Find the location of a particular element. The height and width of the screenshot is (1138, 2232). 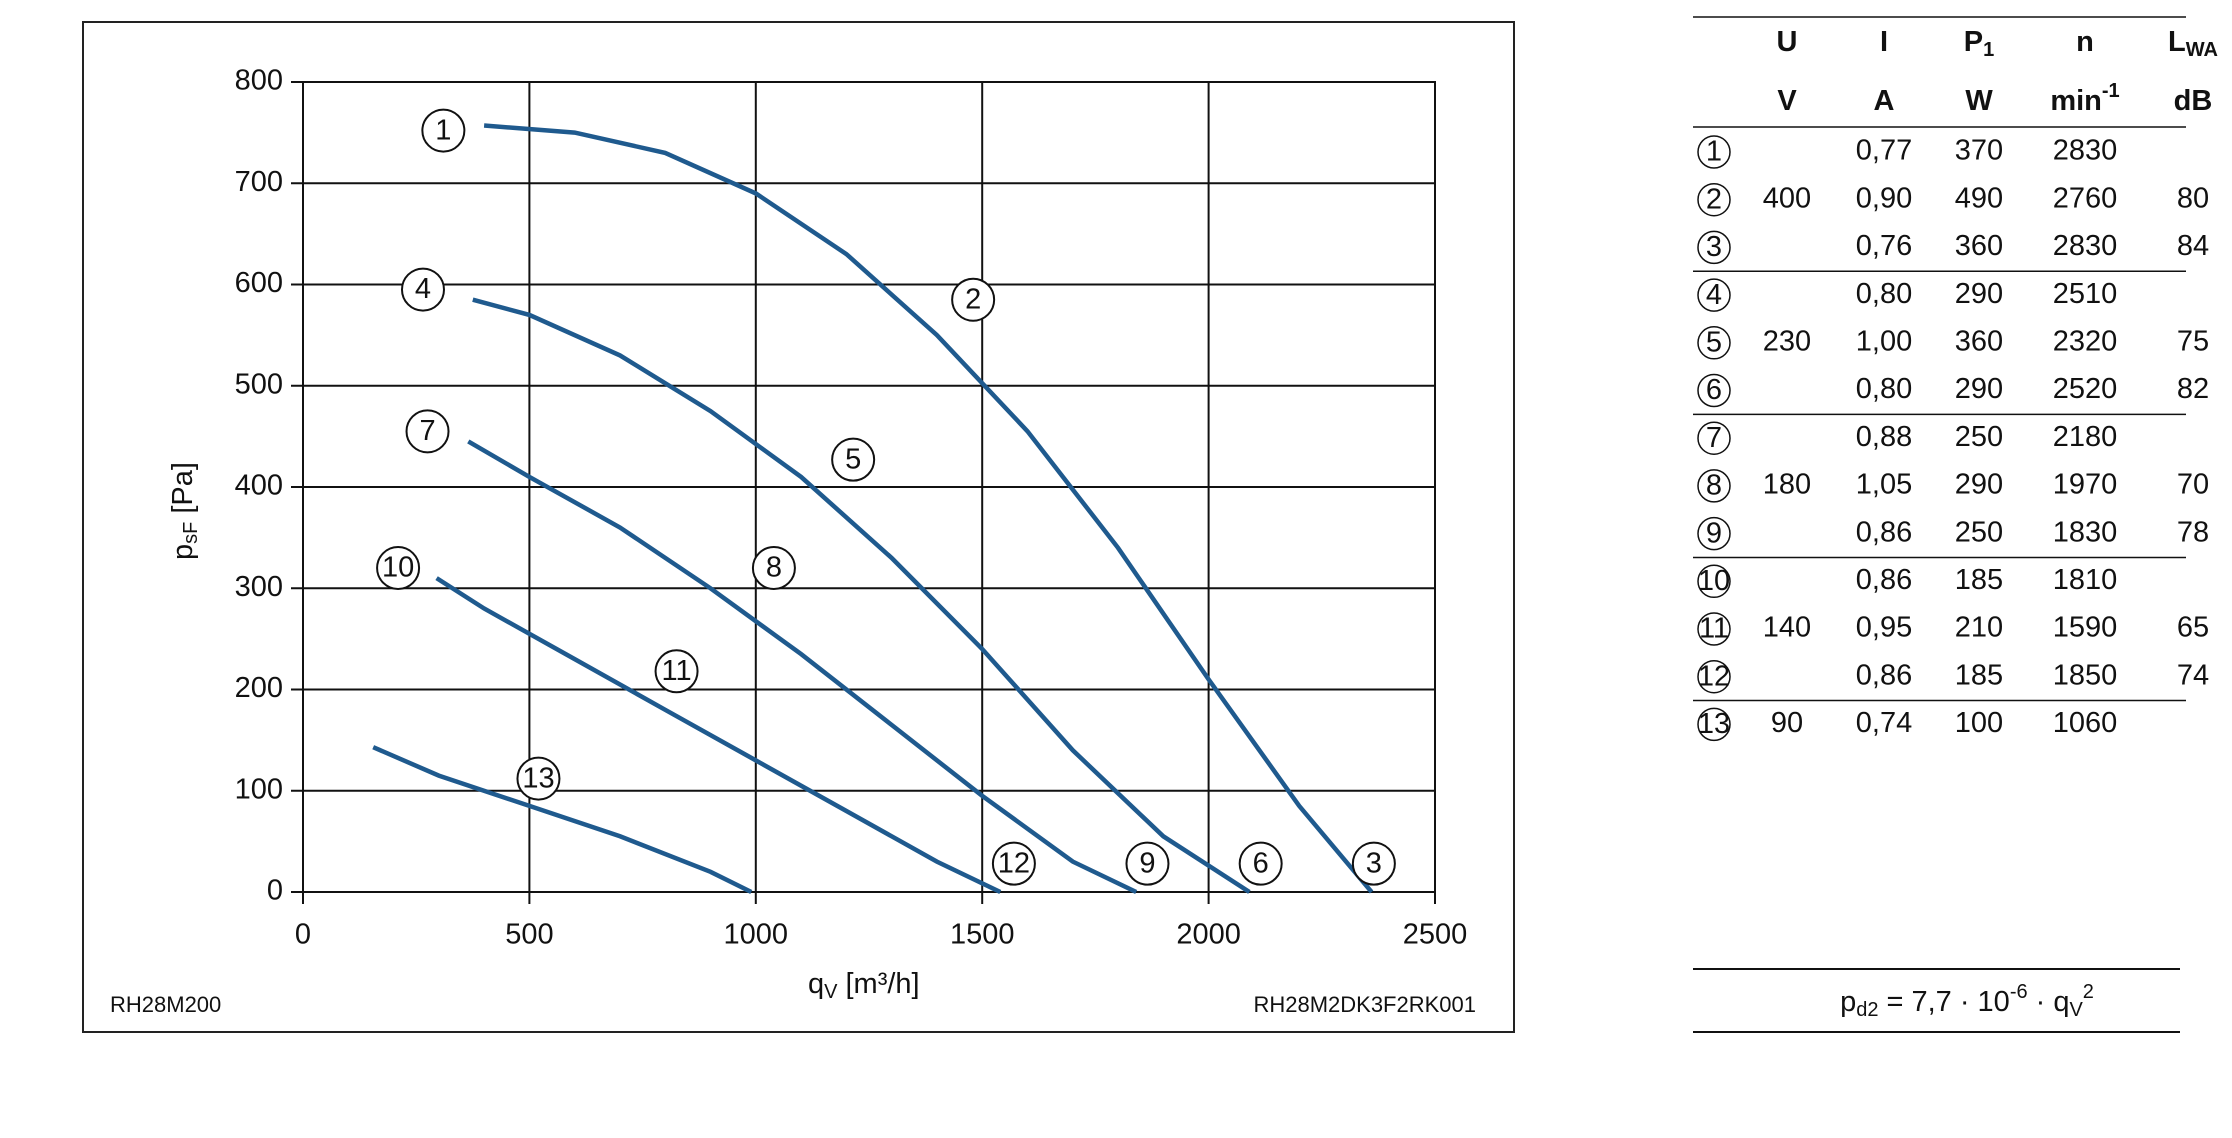

row-marker: 13 is located at coordinates (1714, 724).